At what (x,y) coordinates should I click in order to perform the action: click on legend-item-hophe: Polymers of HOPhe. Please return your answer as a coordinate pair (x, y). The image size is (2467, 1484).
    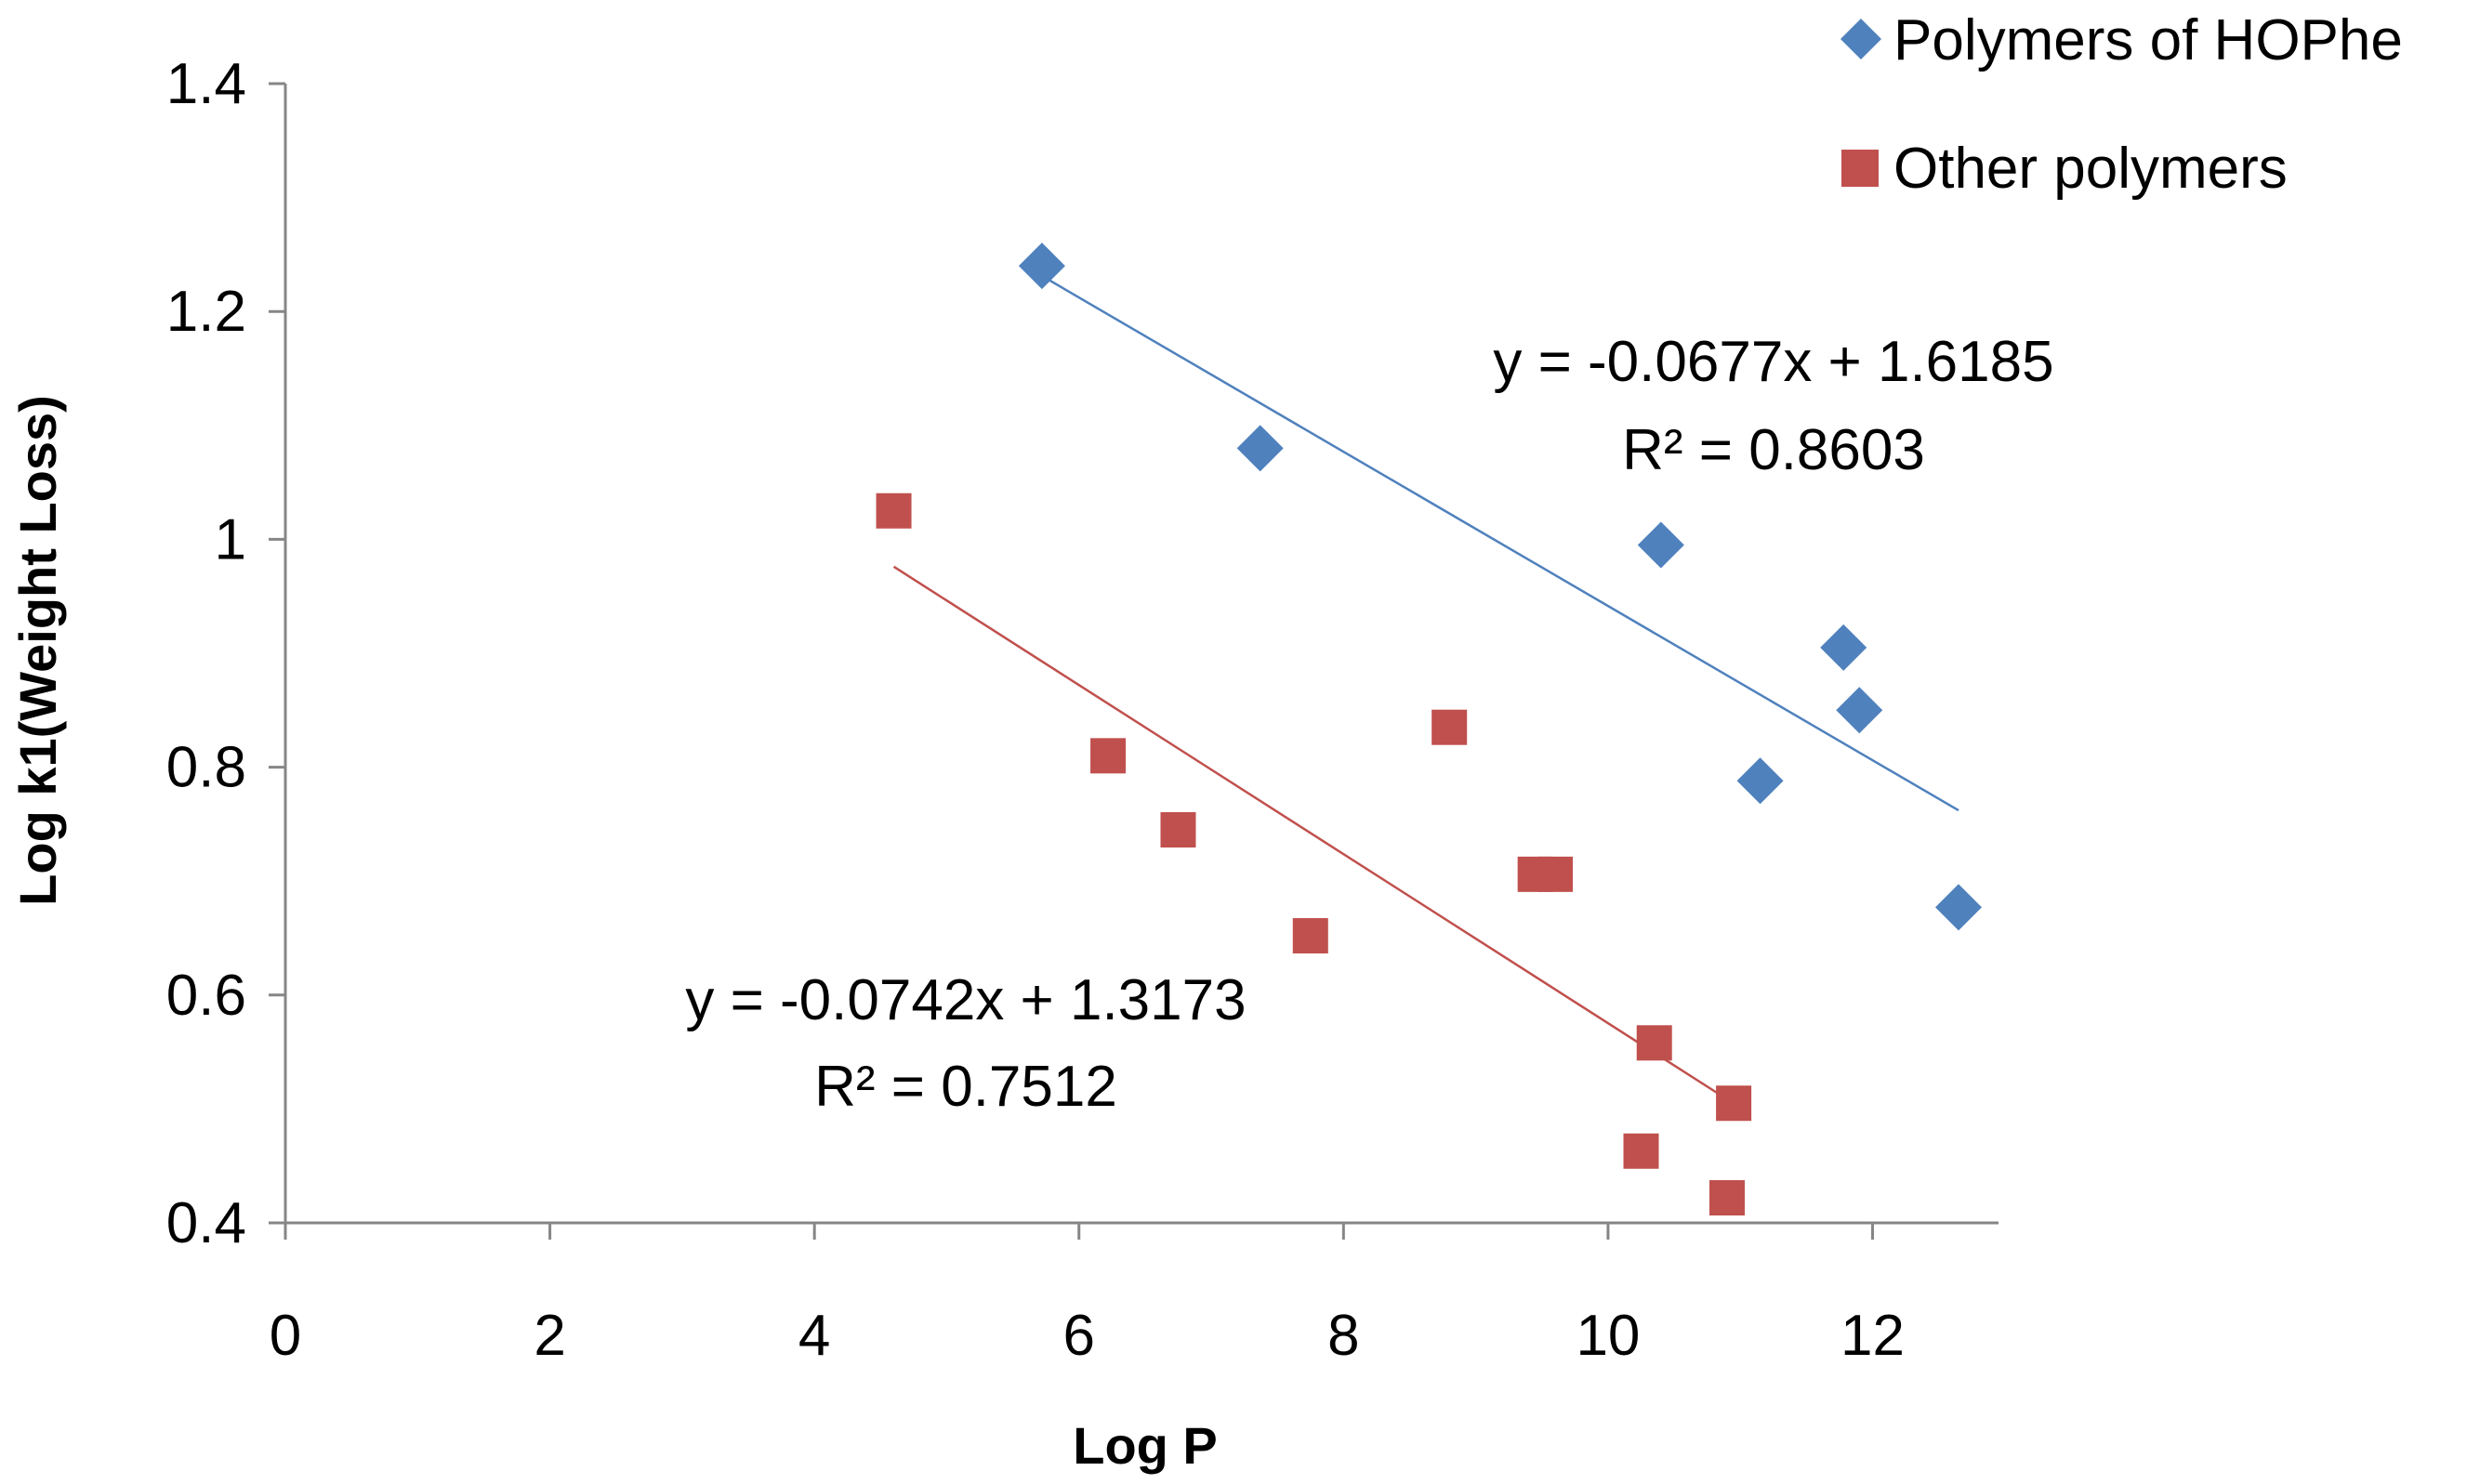
    Looking at the image, I should click on (2122, 40).